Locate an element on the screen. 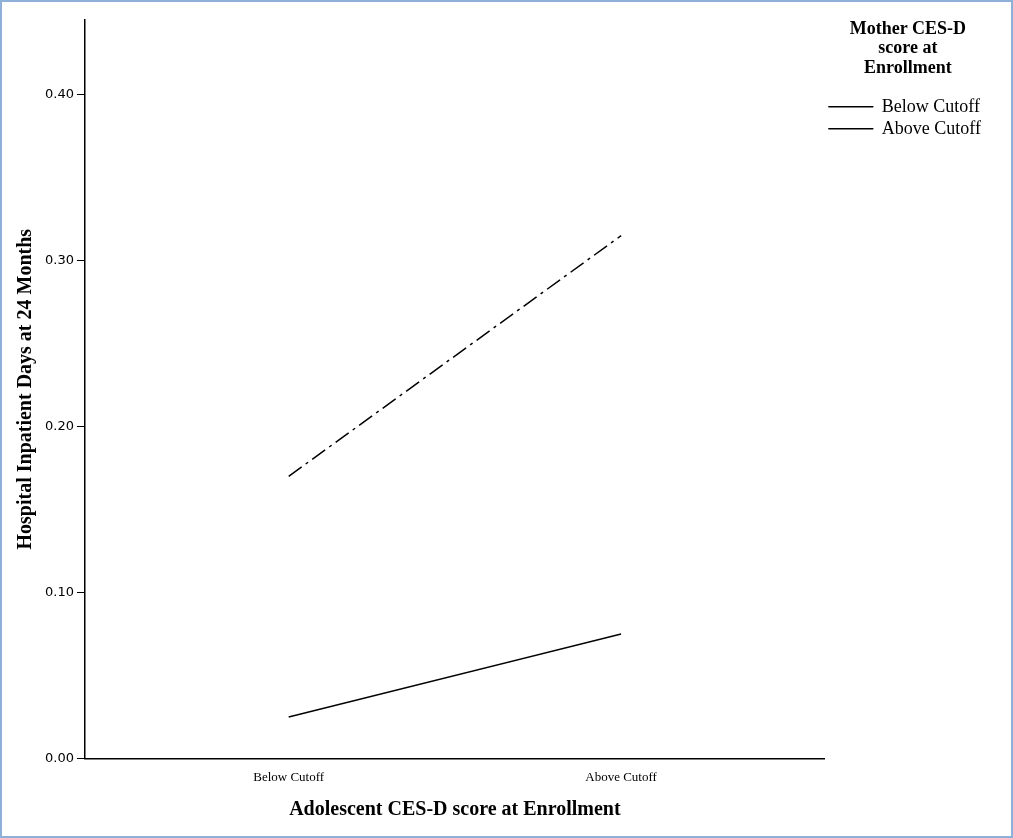 This screenshot has width=1013, height=838. y-axis-title: Hospital Inpatient Days at 24 Months is located at coordinates (25, 389).